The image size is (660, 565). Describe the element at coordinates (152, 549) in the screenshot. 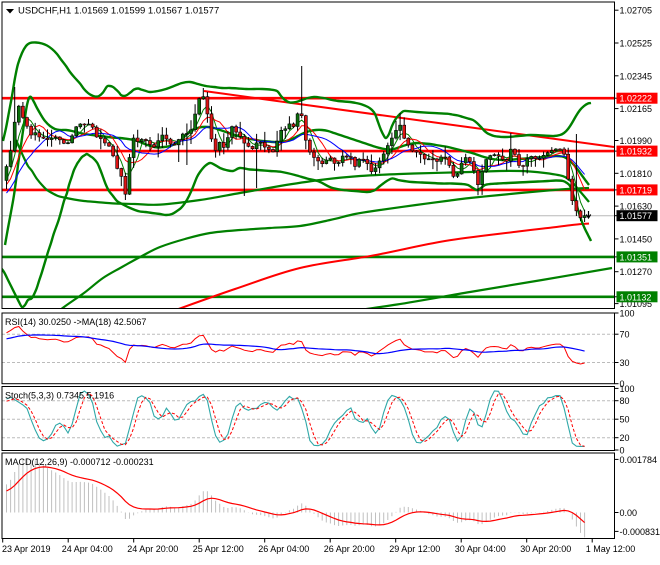

I see `svg-text: 24 Apr 20:00` at that location.